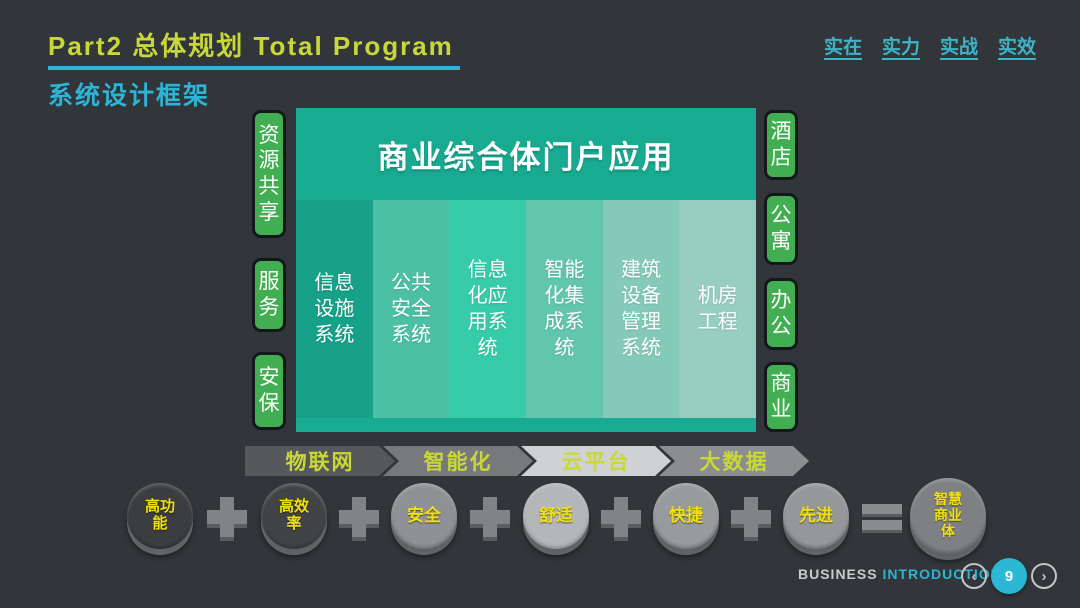 This screenshot has width=1080, height=608. Describe the element at coordinates (269, 174) in the screenshot. I see `left-label-box: 资 源 共 享` at that location.